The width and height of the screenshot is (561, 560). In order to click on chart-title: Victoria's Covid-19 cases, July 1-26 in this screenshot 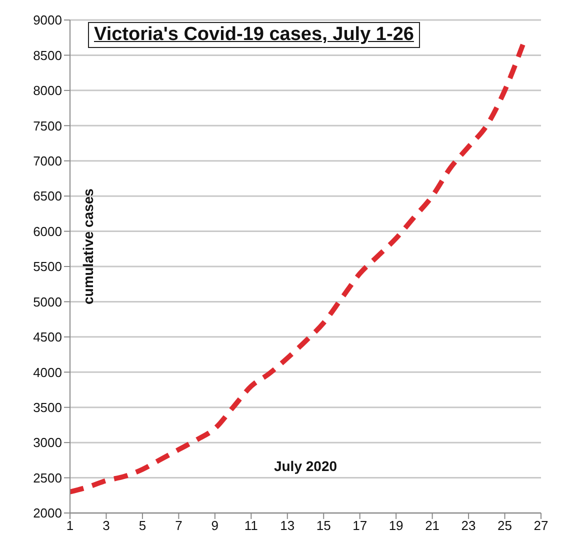, I will do `click(254, 35)`.